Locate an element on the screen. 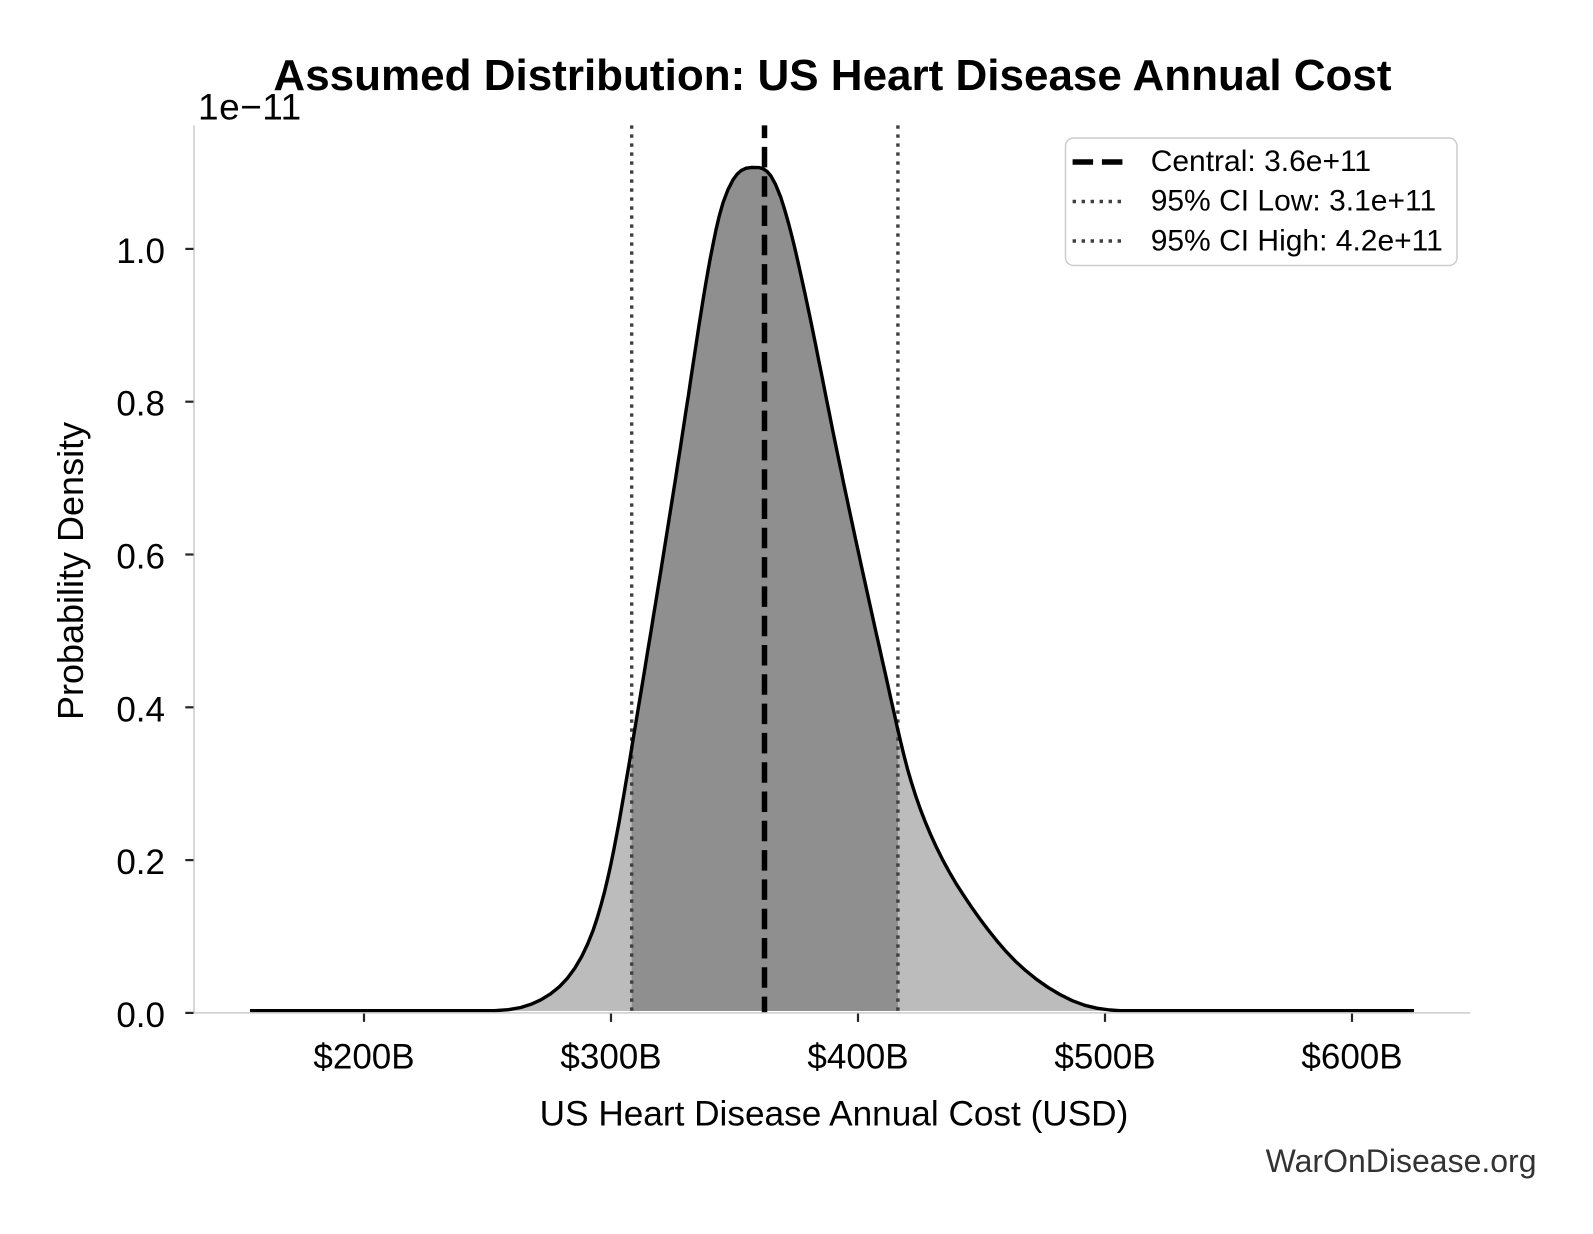 The width and height of the screenshot is (1593, 1234). svg-text: 1e−11 is located at coordinates (250, 107).